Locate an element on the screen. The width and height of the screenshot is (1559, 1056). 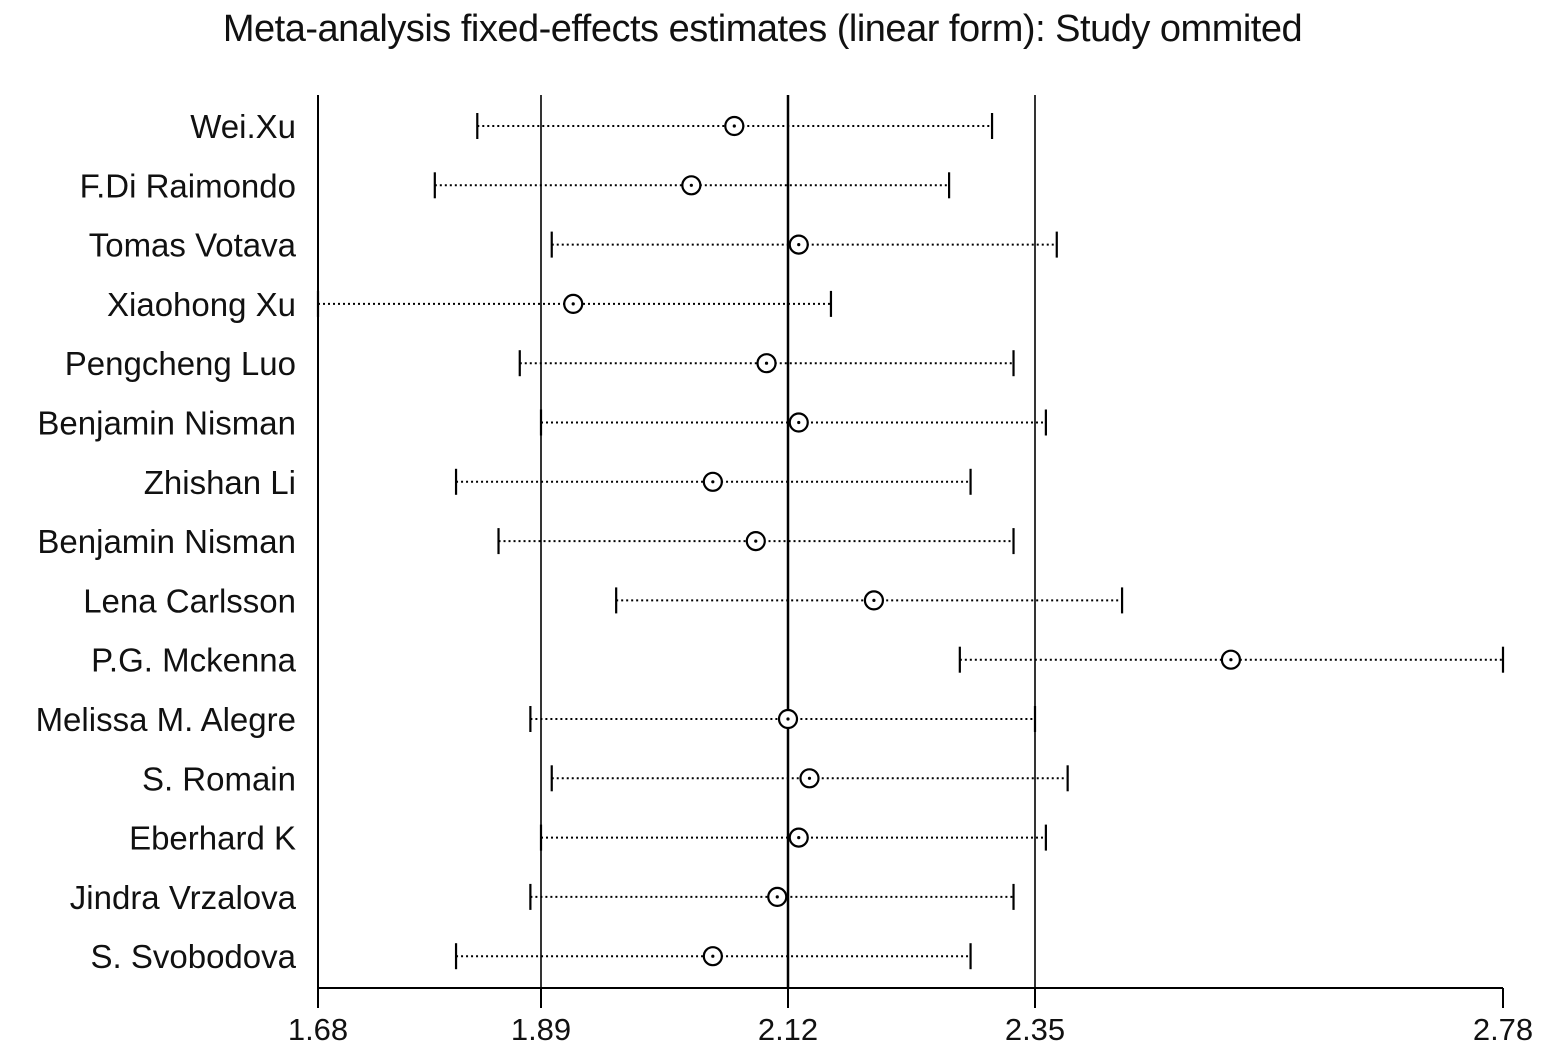
x-tick-label: 2.78 is located at coordinates (1503, 1029).